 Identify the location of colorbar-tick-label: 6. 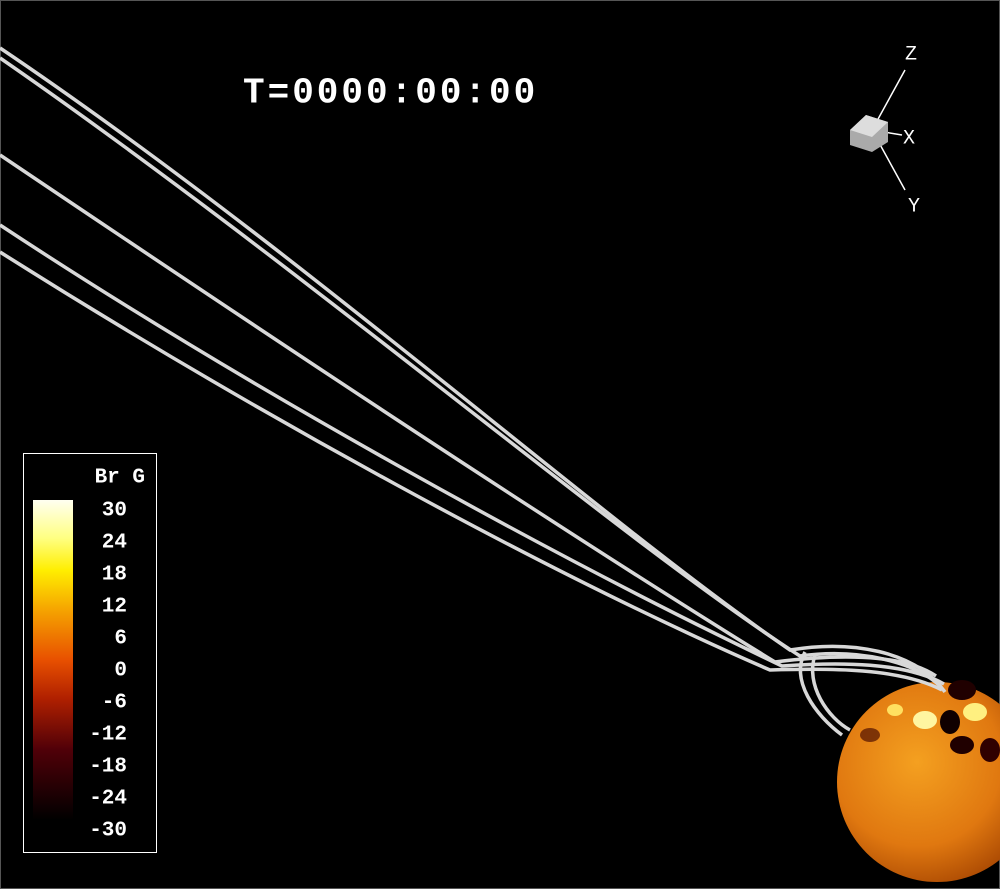
(120, 639).